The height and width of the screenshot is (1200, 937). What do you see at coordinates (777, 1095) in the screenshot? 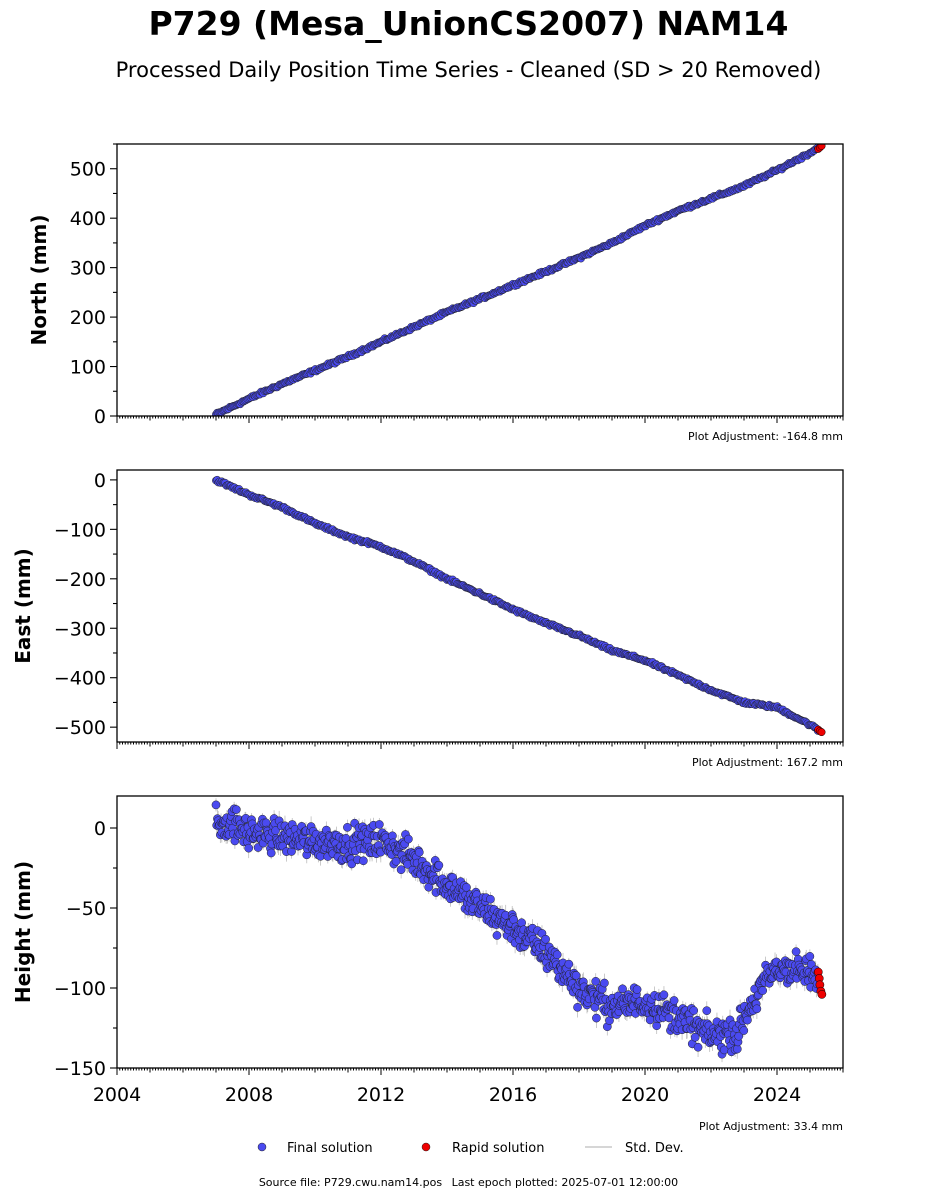
I see `x-tick-label: 2024` at bounding box center [777, 1095].